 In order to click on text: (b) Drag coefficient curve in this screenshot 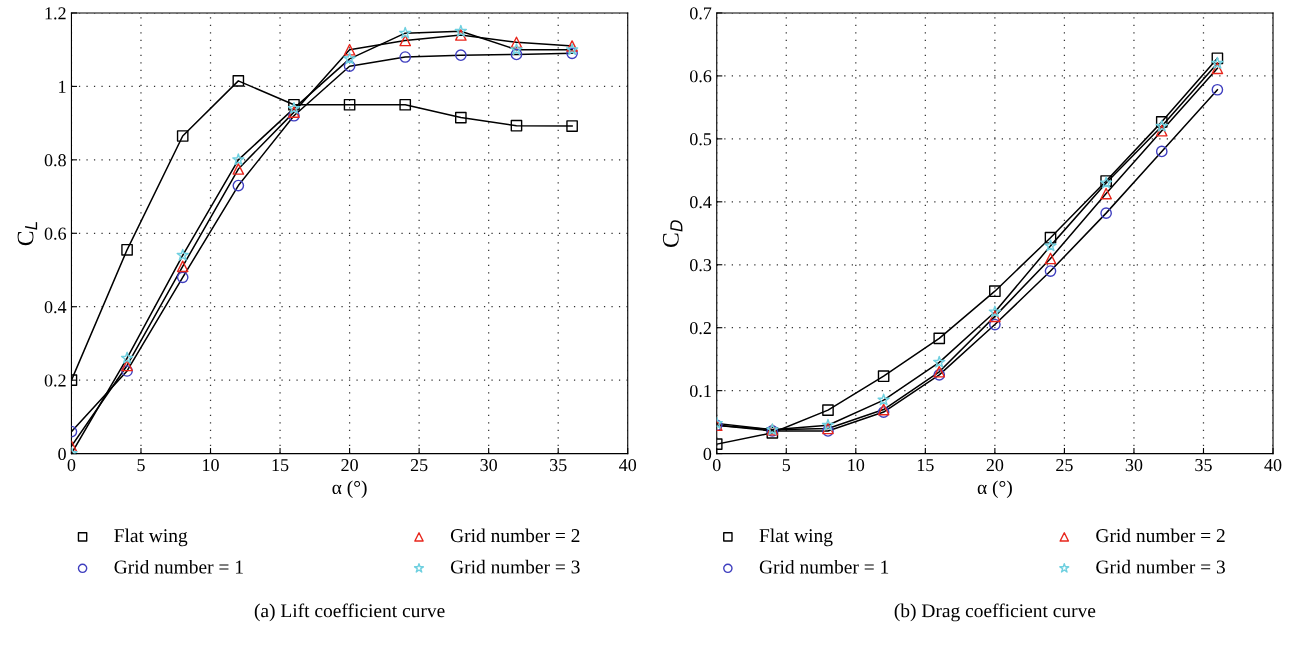, I will do `click(995, 612)`.